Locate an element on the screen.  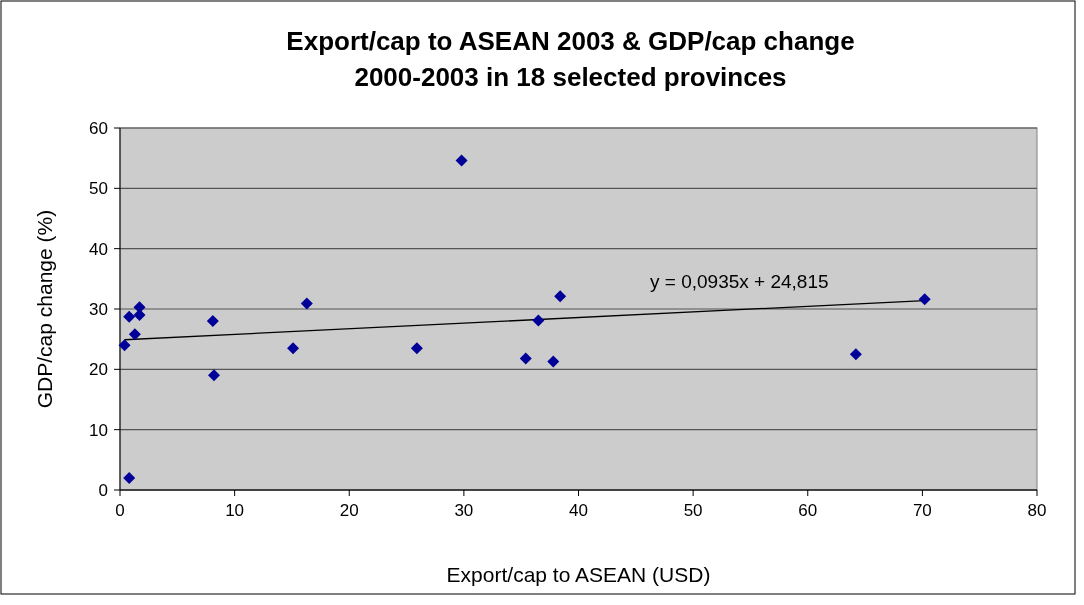
x-tick-label: 30 is located at coordinates (464, 510).